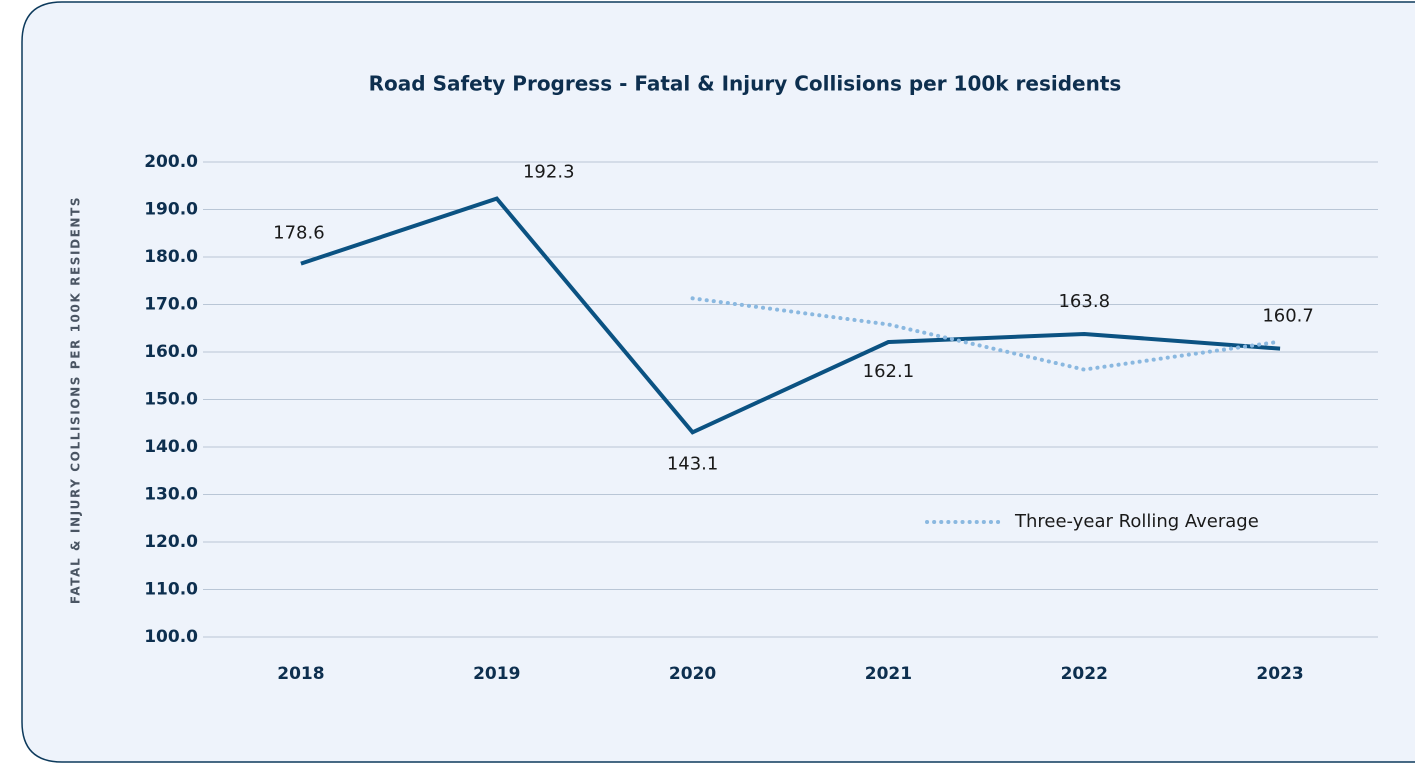 The image size is (1415, 763). I want to click on data-label: 160.7, so click(1288, 316).